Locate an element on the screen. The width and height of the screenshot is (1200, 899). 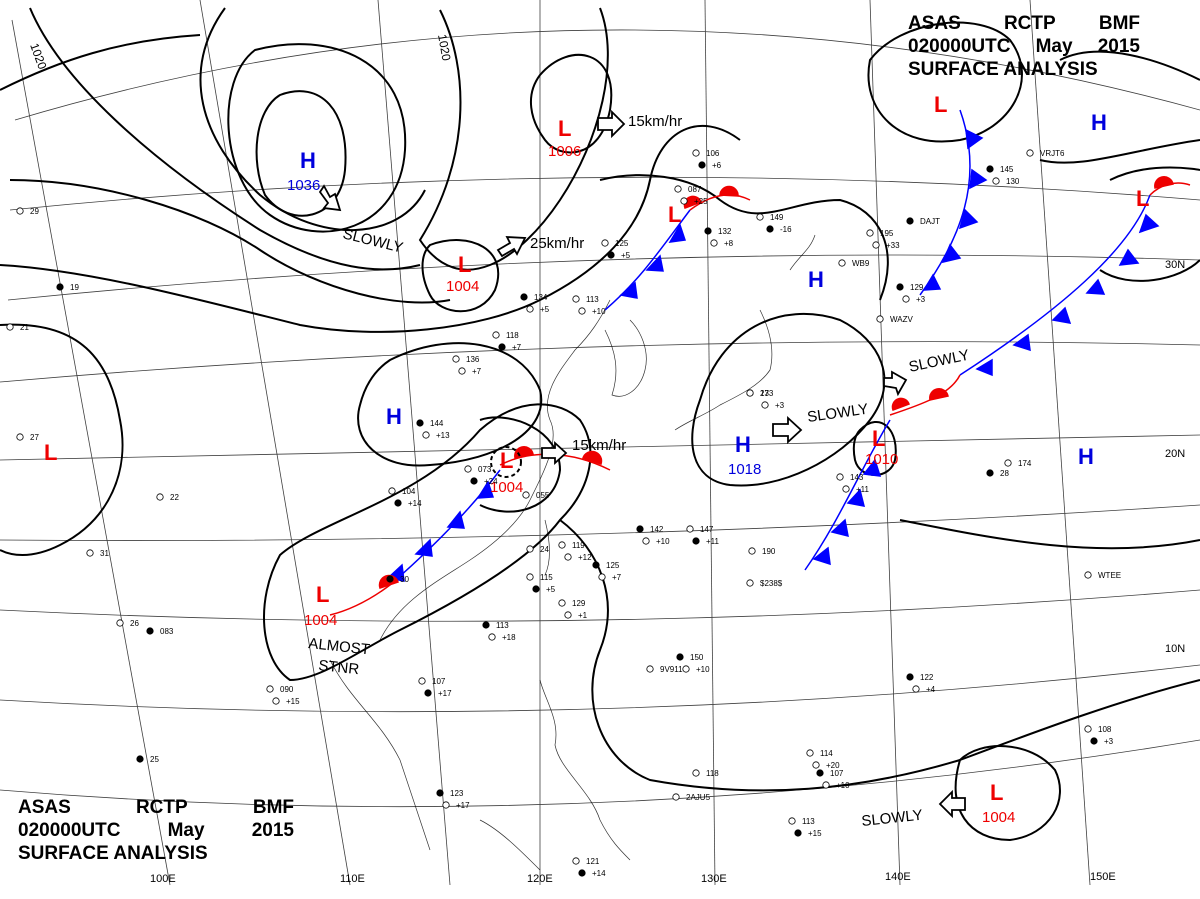
station-value: 113 is located at coordinates (808, 821).